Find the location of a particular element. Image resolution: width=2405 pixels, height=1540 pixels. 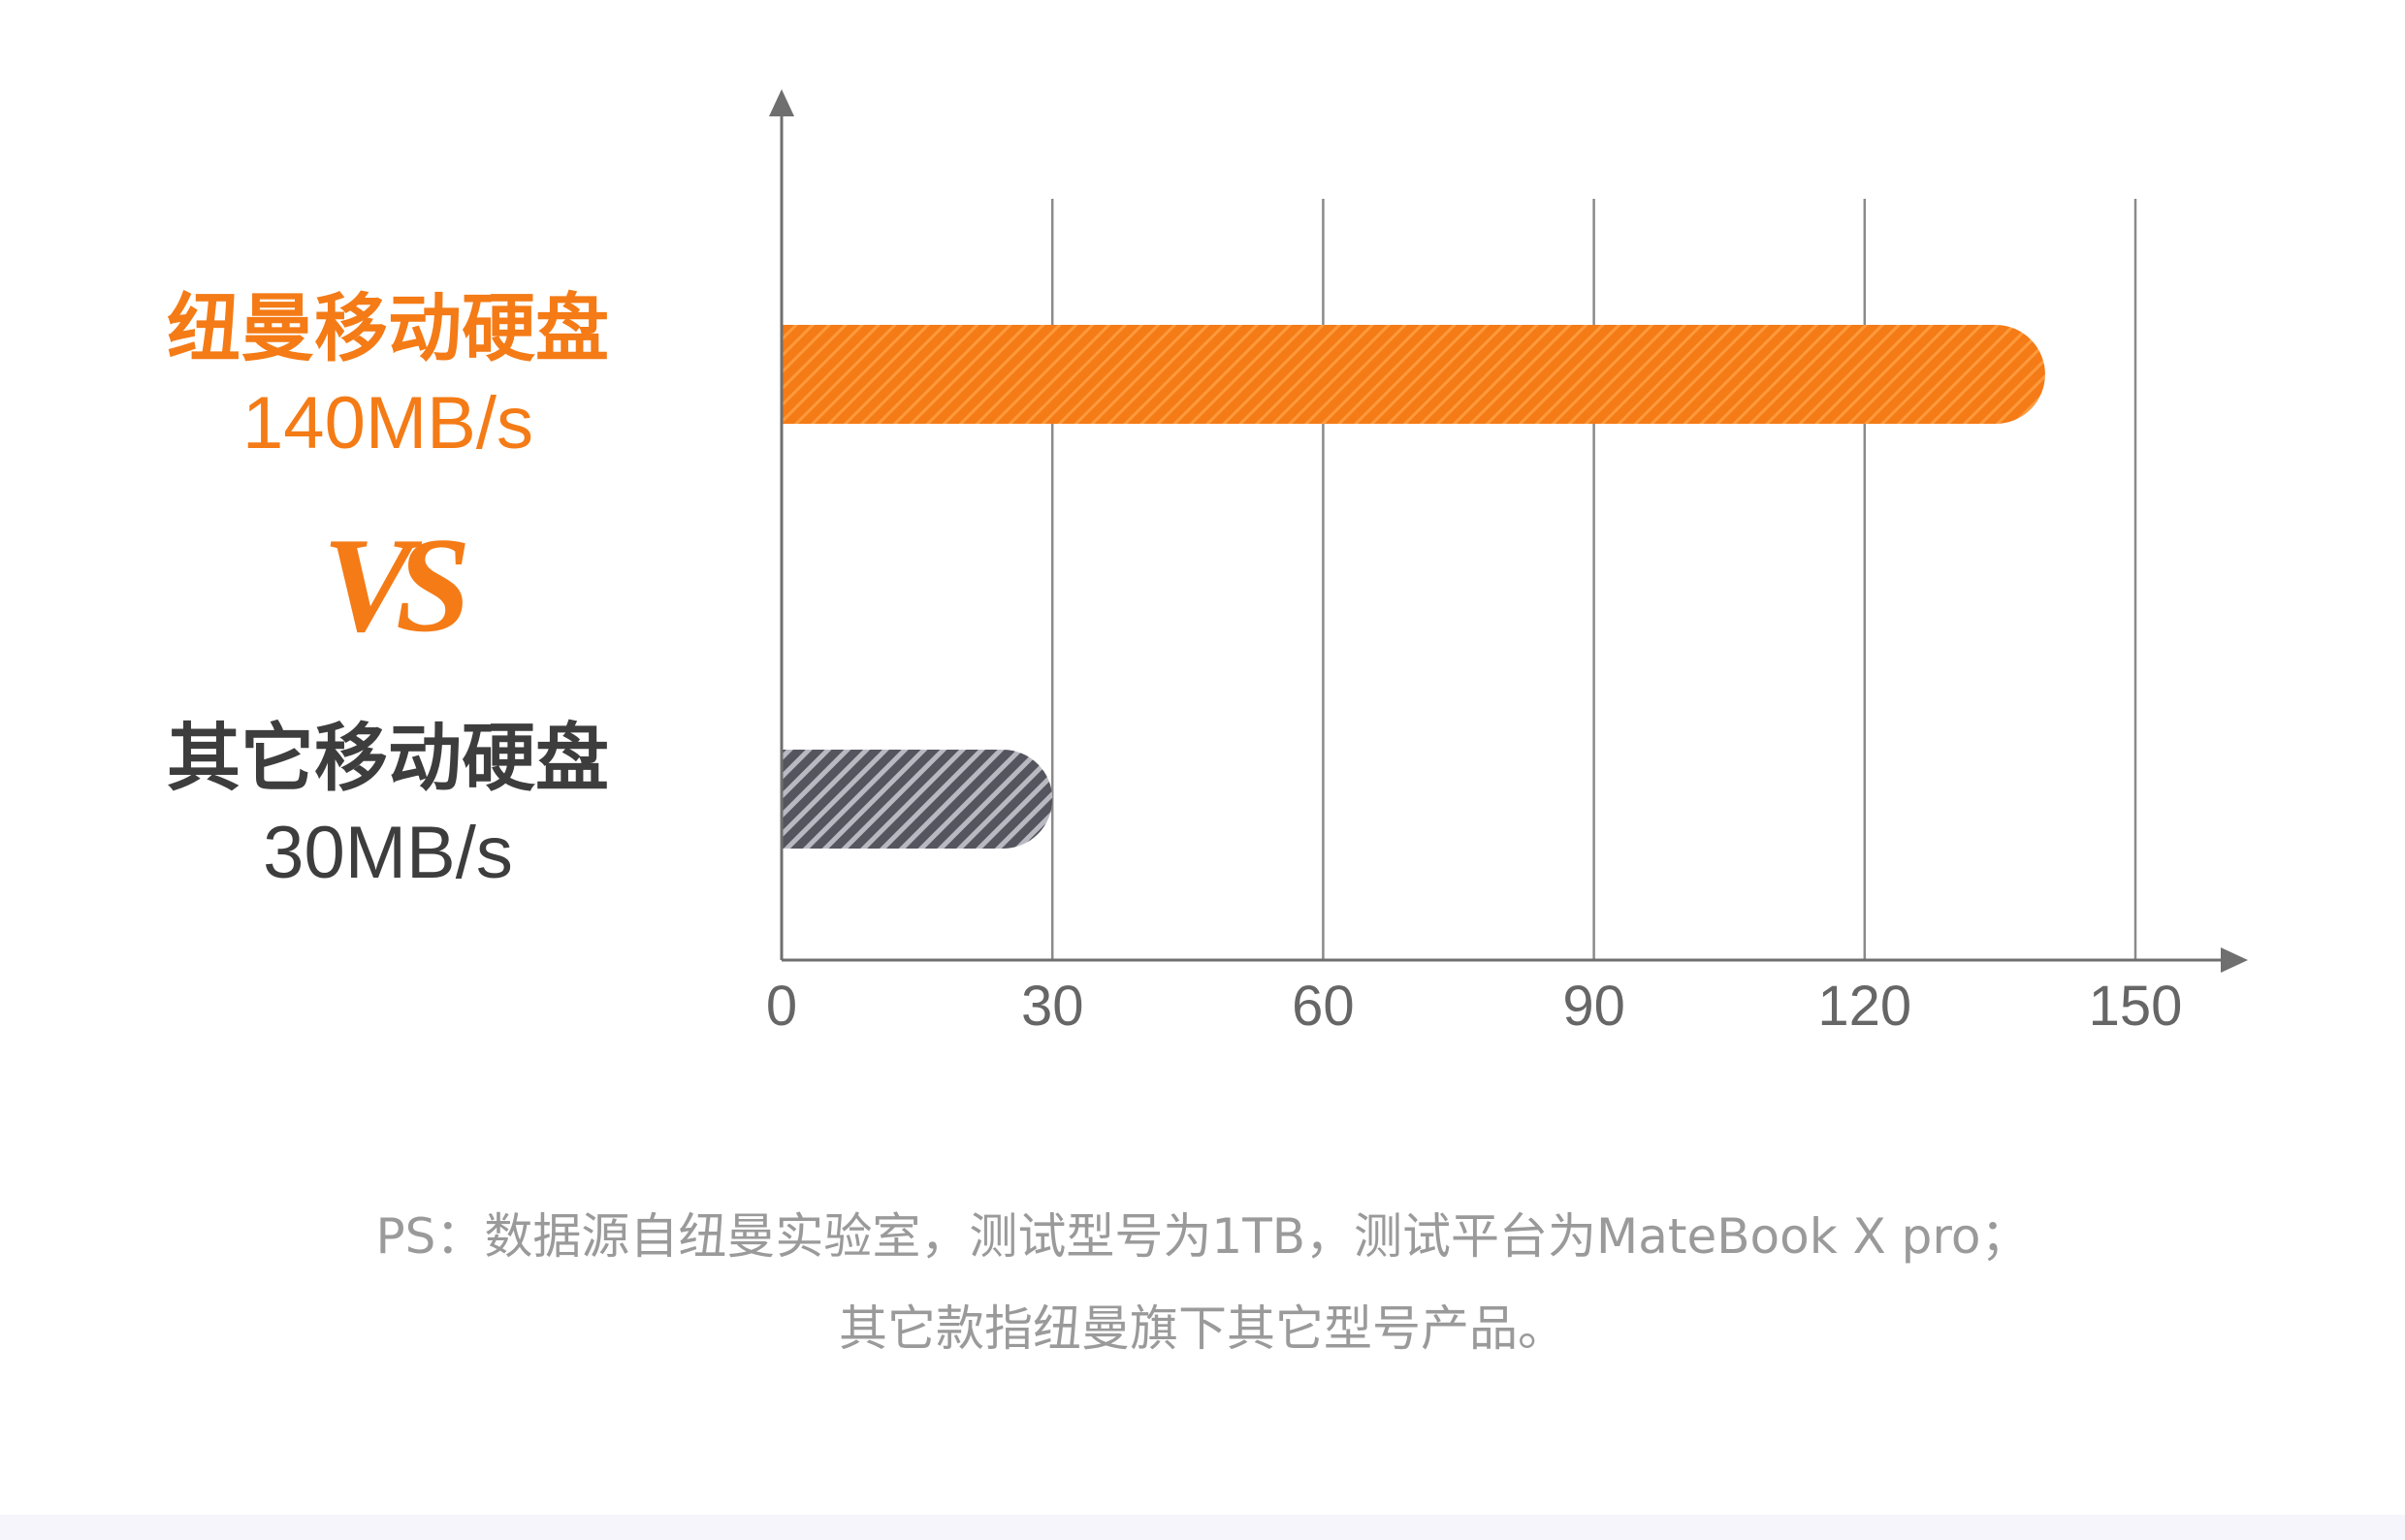

bottom-band is located at coordinates (1202, 1527).